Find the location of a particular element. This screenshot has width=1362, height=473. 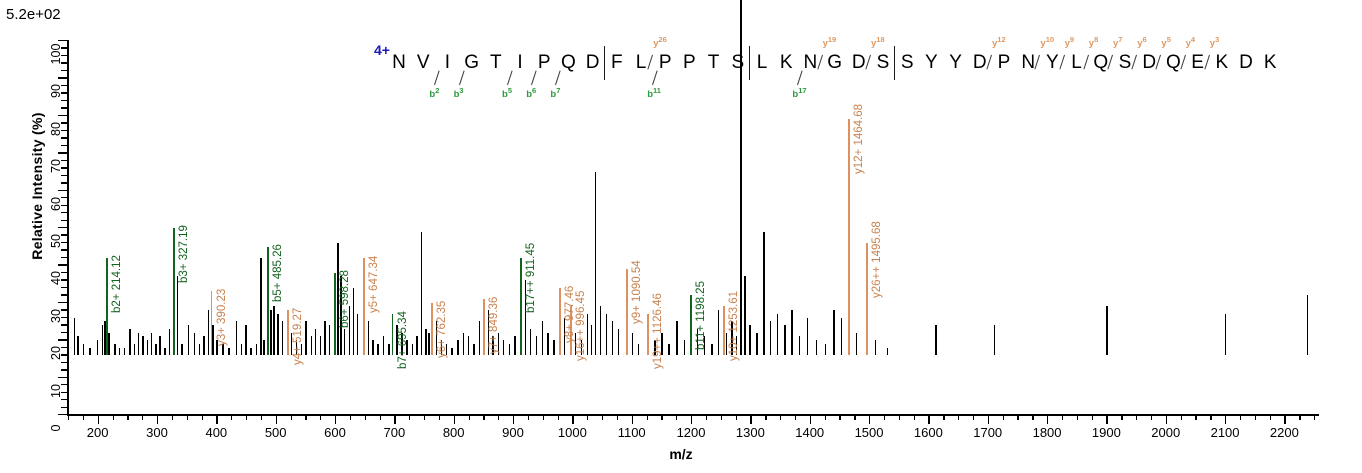

x-tick-label: 500 is located at coordinates (275, 432).